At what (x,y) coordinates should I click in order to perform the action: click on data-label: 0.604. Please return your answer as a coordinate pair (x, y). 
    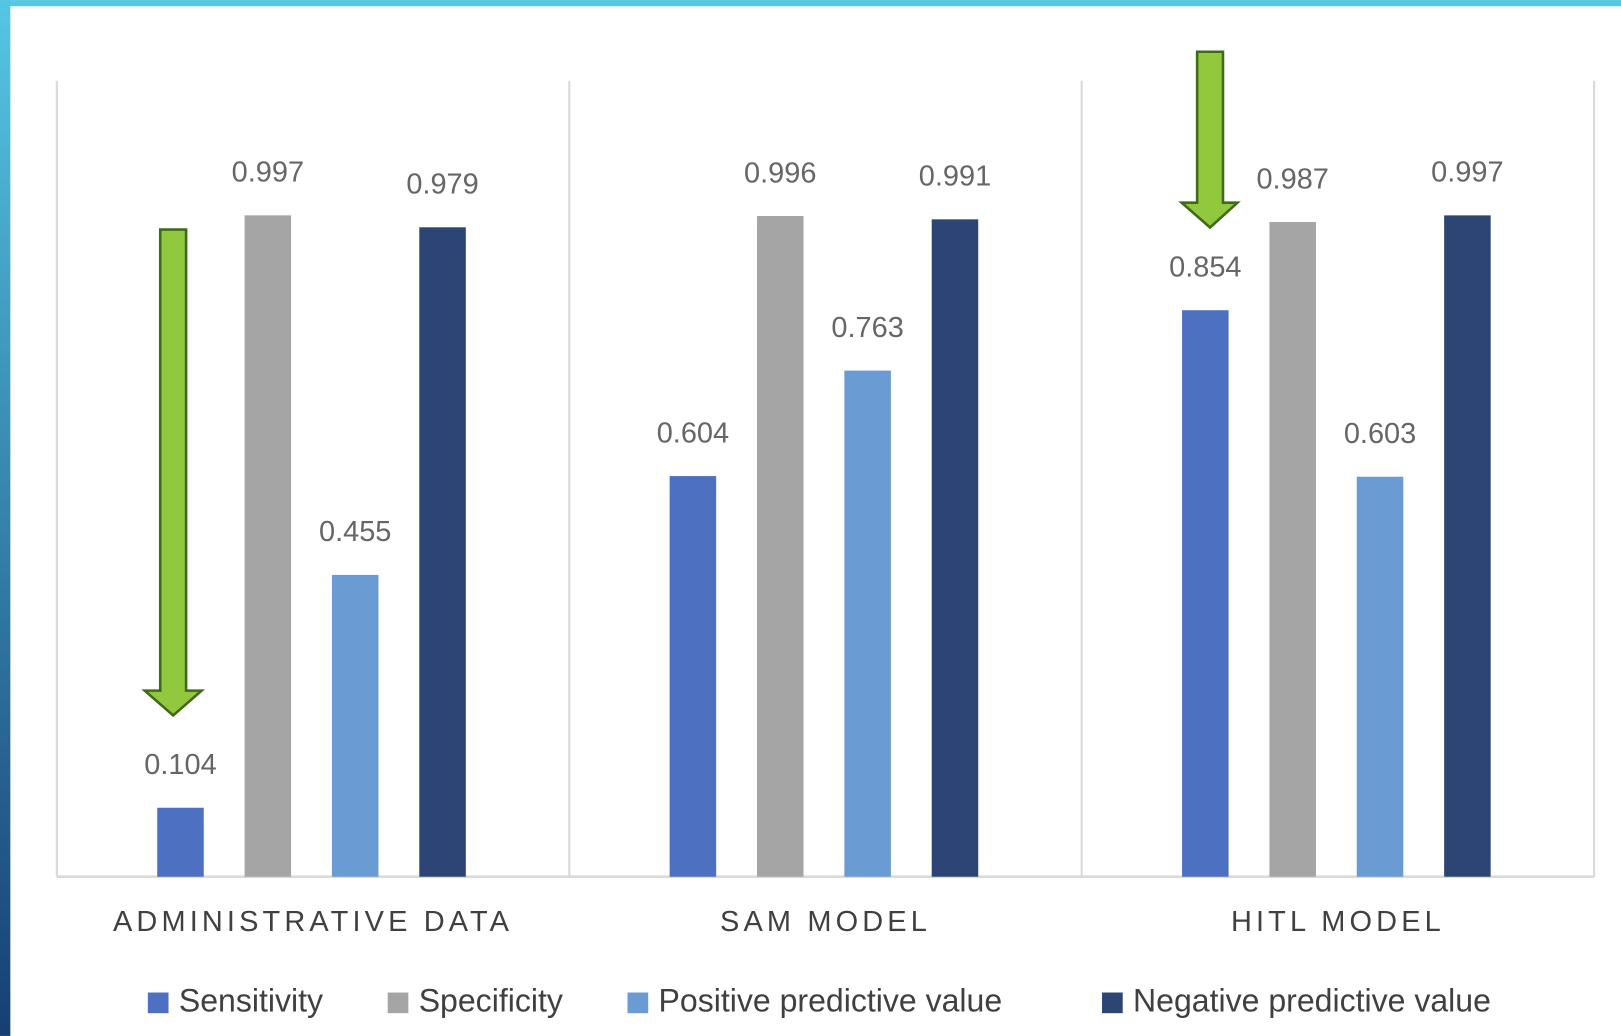
    Looking at the image, I should click on (693, 433).